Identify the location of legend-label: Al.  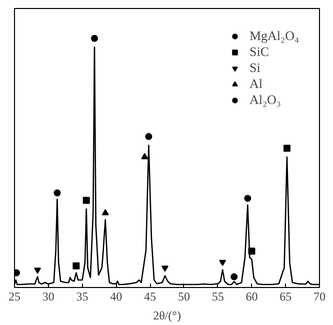
(256, 84).